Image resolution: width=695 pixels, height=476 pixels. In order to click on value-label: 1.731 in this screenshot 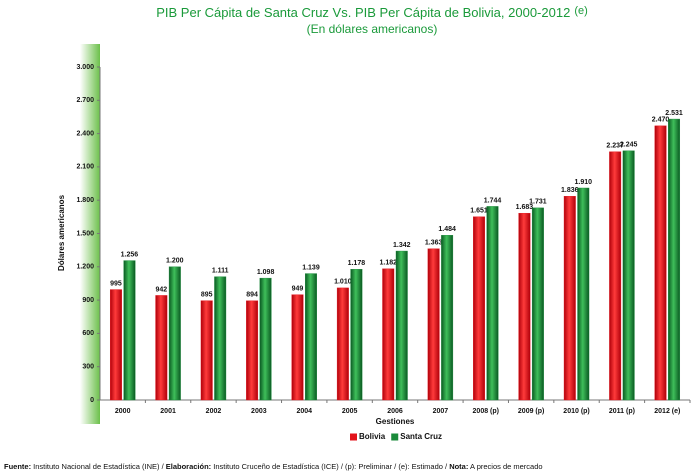, I will do `click(538, 202)`.